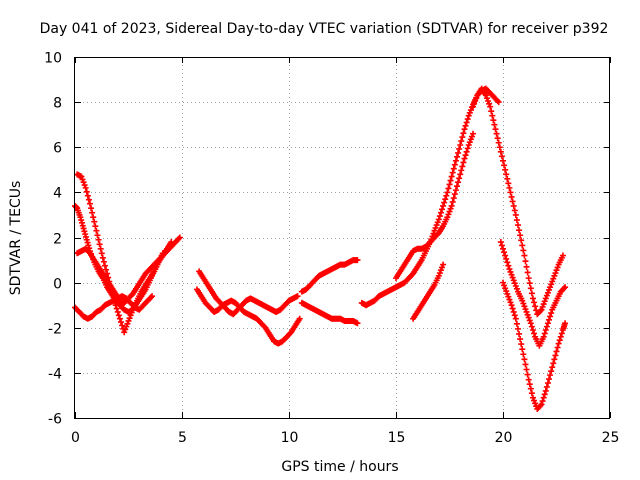  I want to click on series-track-h, so click(329, 276).